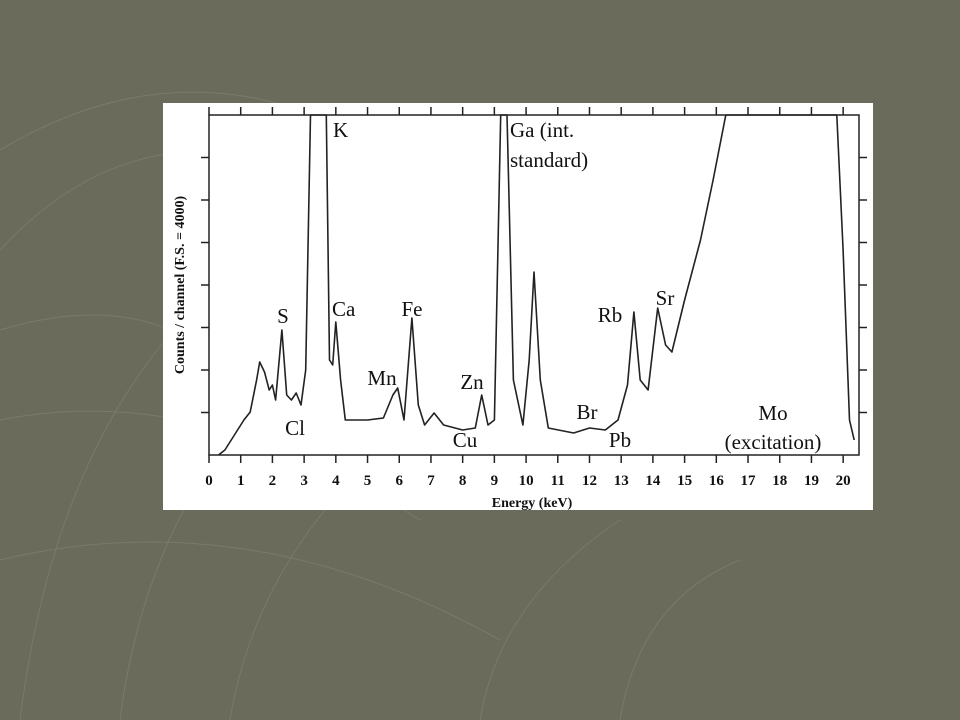 The height and width of the screenshot is (720, 960). I want to click on x-tick-label: 10, so click(526, 481).